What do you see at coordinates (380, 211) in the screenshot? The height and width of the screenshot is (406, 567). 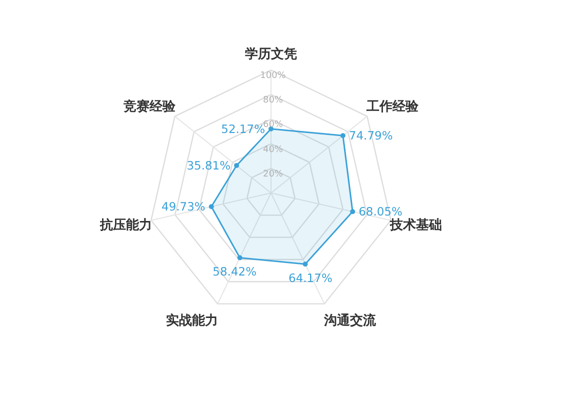 I see `data-label: 68.05%` at bounding box center [380, 211].